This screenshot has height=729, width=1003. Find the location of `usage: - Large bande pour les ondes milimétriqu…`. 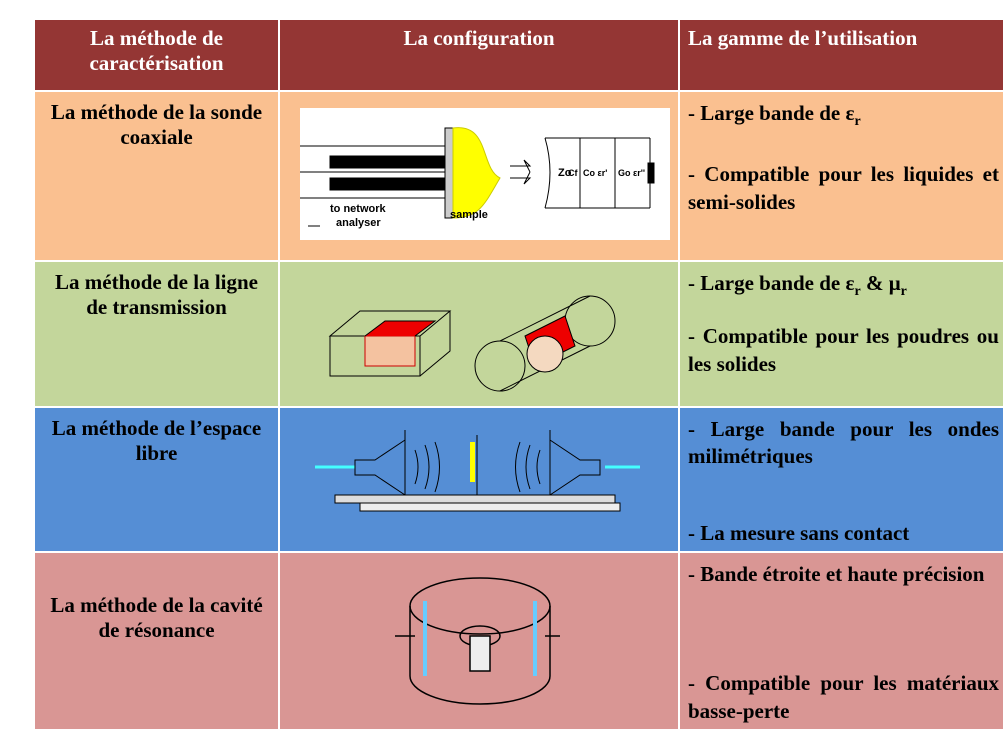

usage: - Large bande pour les ondes milimétriqu… is located at coordinates (841, 479).